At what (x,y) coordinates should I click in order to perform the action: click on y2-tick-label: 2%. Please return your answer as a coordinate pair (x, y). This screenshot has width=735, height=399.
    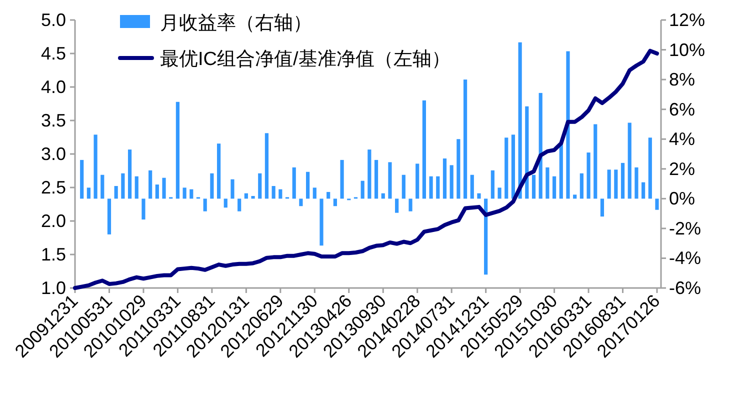
    Looking at the image, I should click on (682, 168).